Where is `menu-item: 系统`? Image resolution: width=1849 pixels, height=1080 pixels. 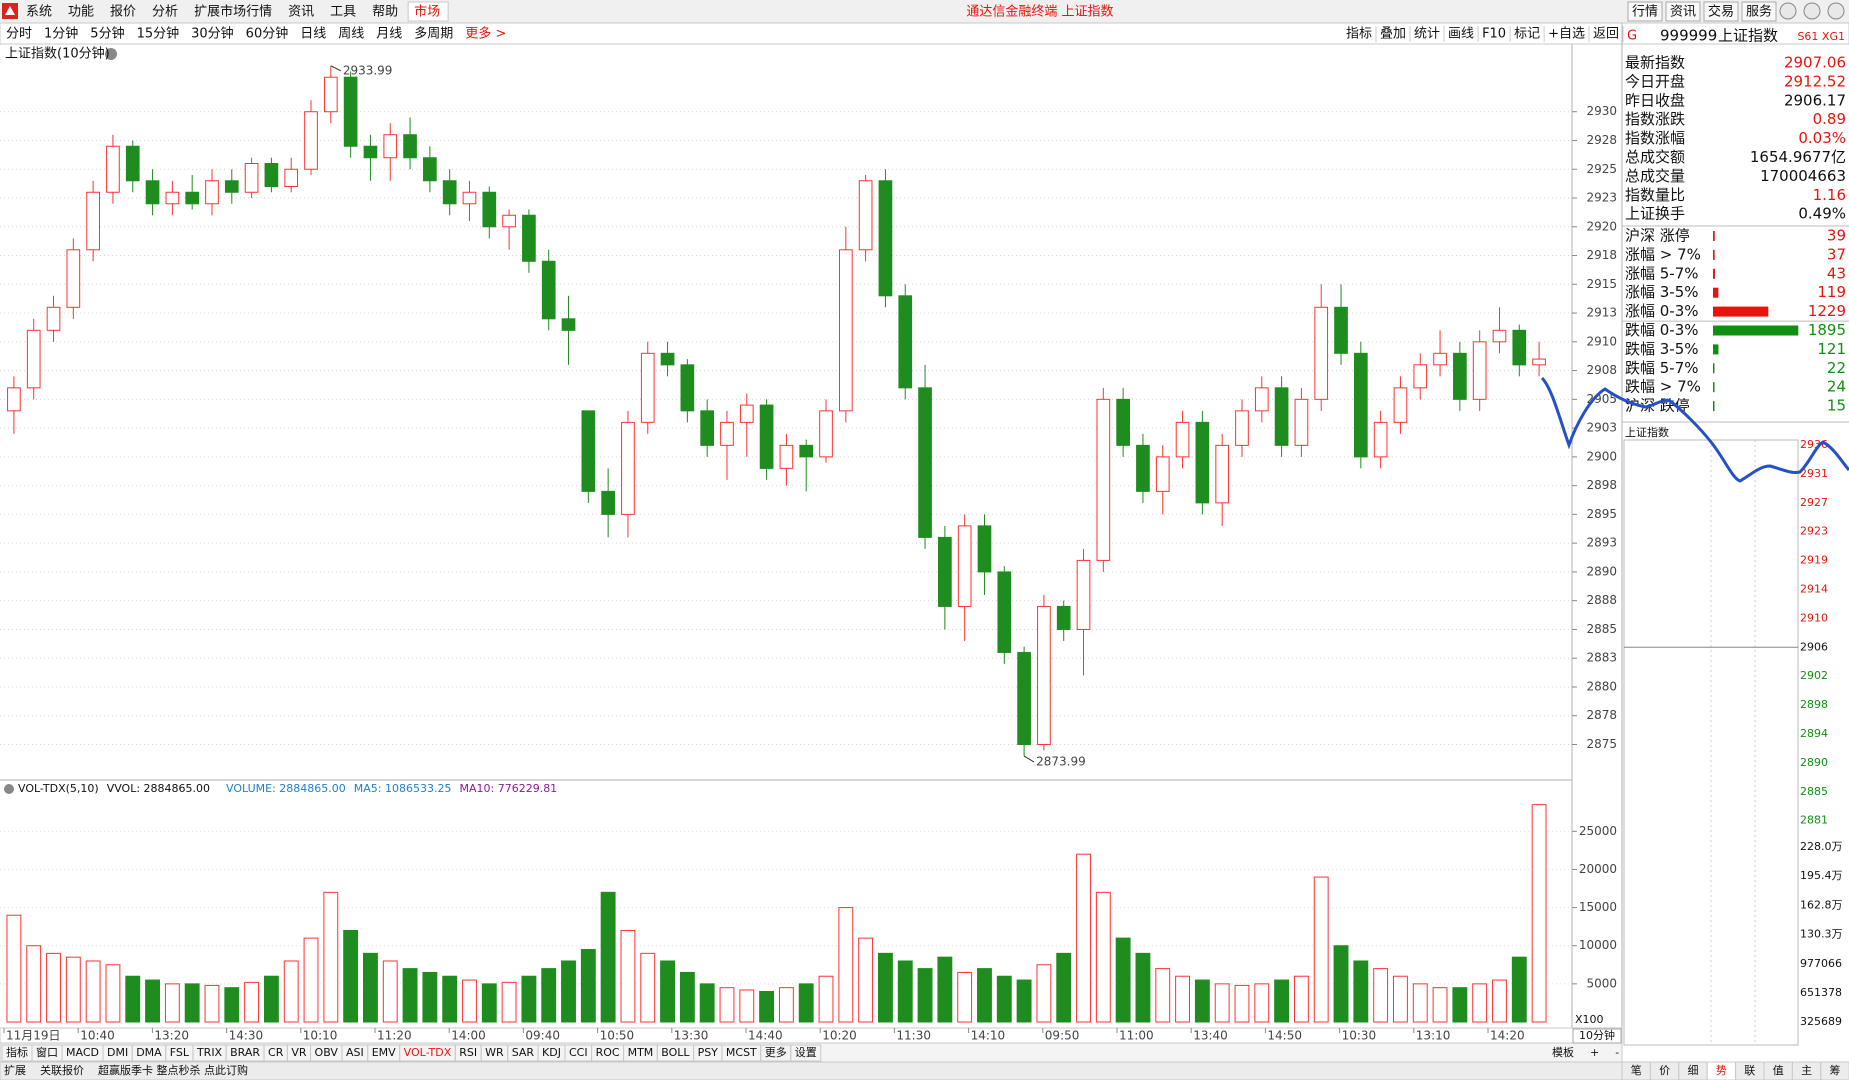 menu-item: 系统 is located at coordinates (39, 12).